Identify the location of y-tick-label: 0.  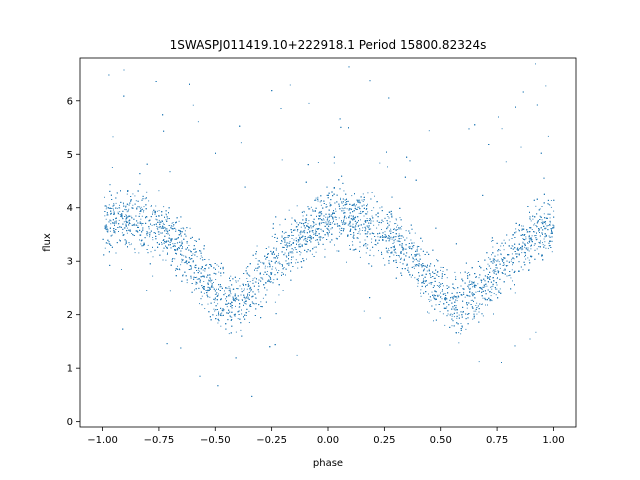
(70, 422).